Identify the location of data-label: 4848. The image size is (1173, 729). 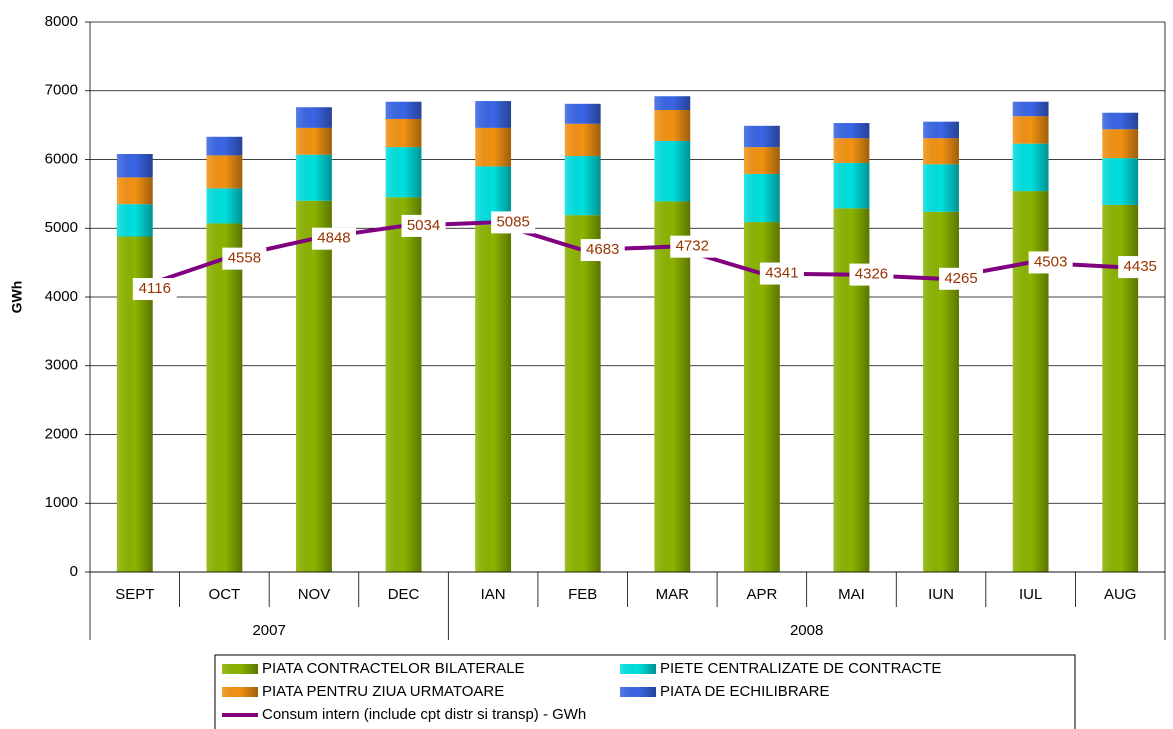
(333, 238).